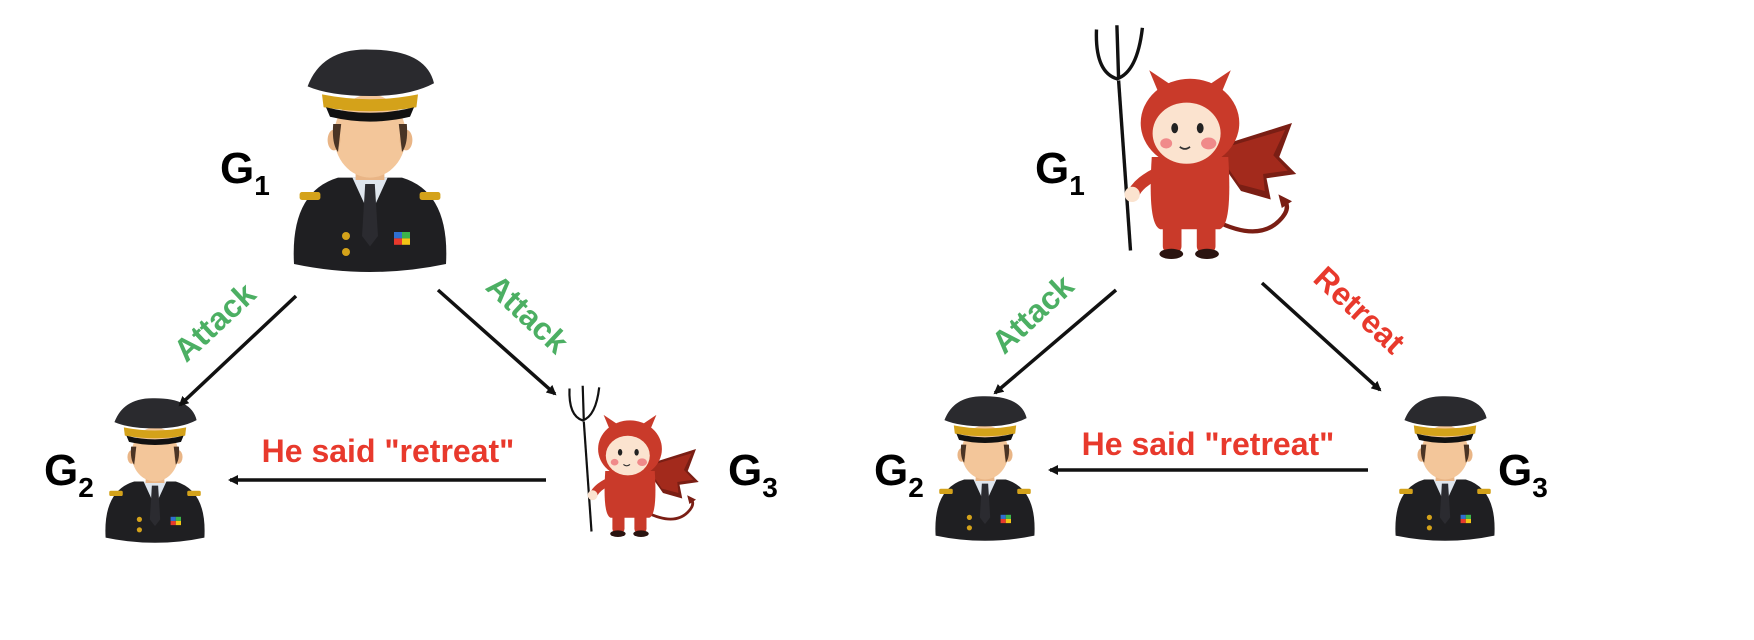  I want to click on left-g2-general-icon, so click(155, 470).